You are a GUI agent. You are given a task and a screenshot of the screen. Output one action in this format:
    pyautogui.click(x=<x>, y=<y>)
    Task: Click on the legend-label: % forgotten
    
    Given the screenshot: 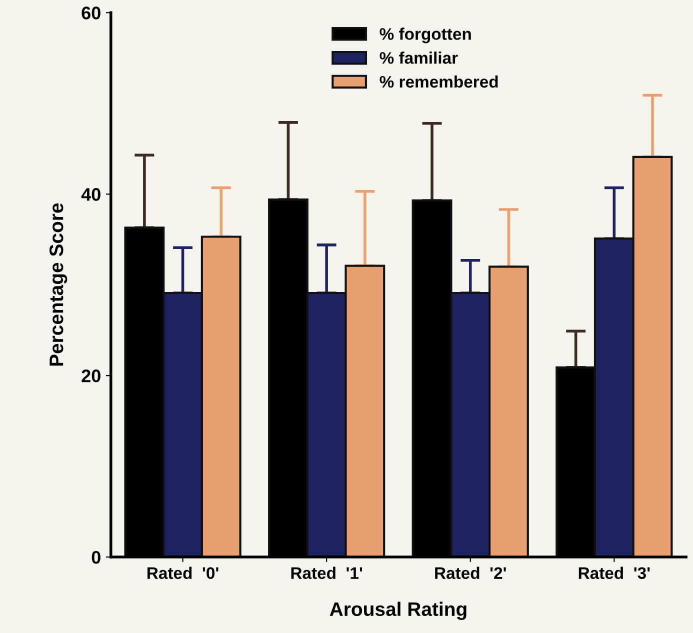 What is the action you would take?
    pyautogui.click(x=425, y=36)
    